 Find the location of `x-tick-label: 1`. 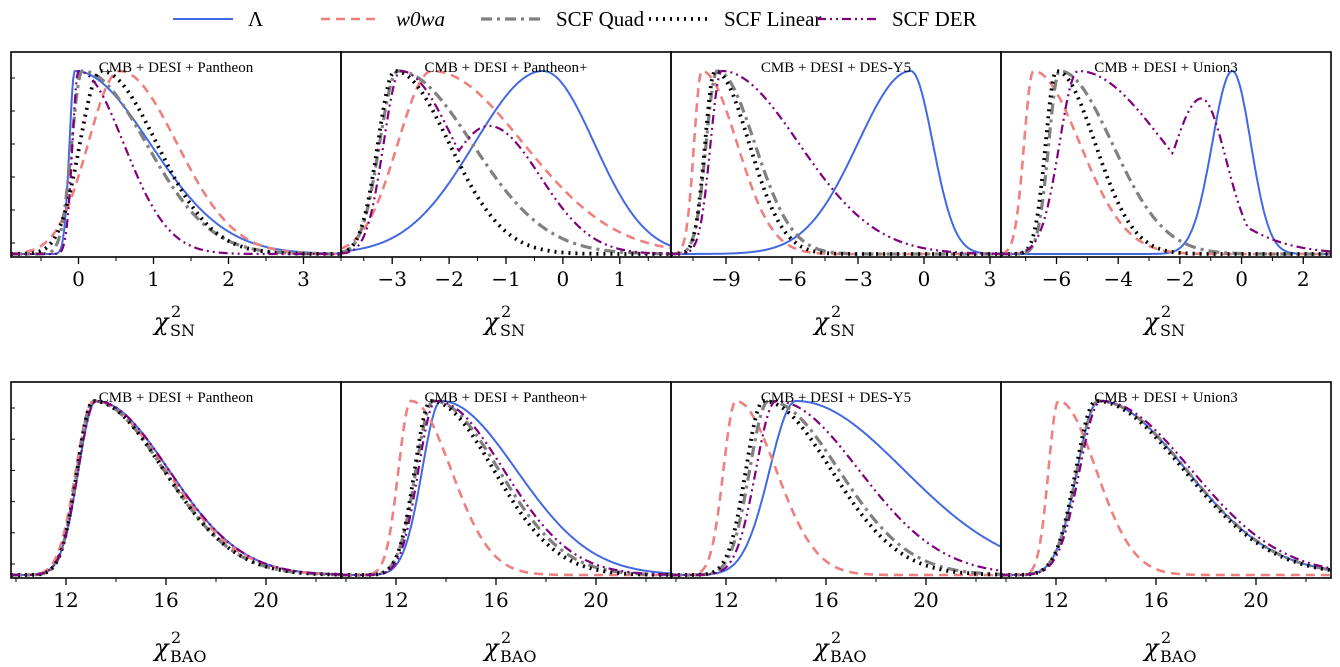

x-tick-label: 1 is located at coordinates (619, 279).